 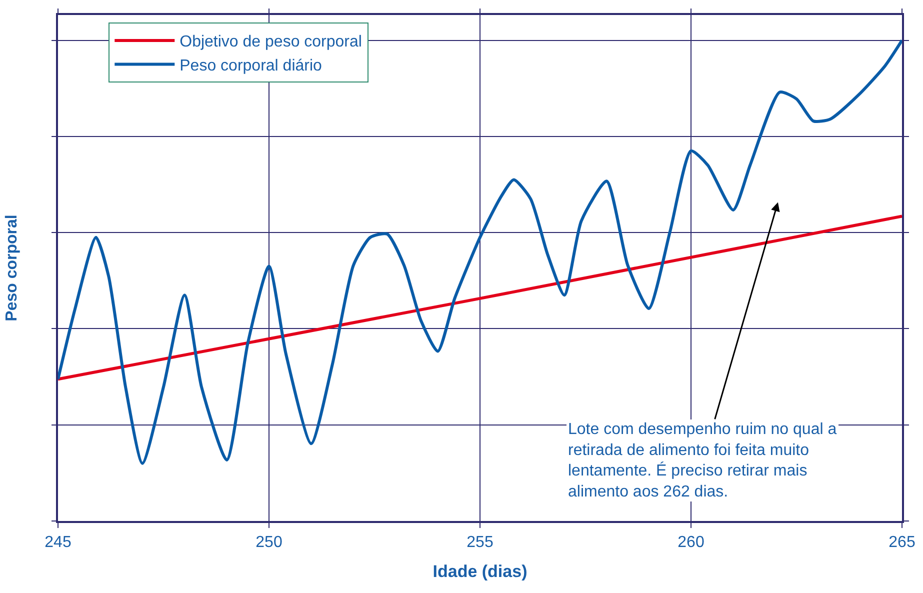 I want to click on x-tick-label: 255, so click(x=480, y=542).